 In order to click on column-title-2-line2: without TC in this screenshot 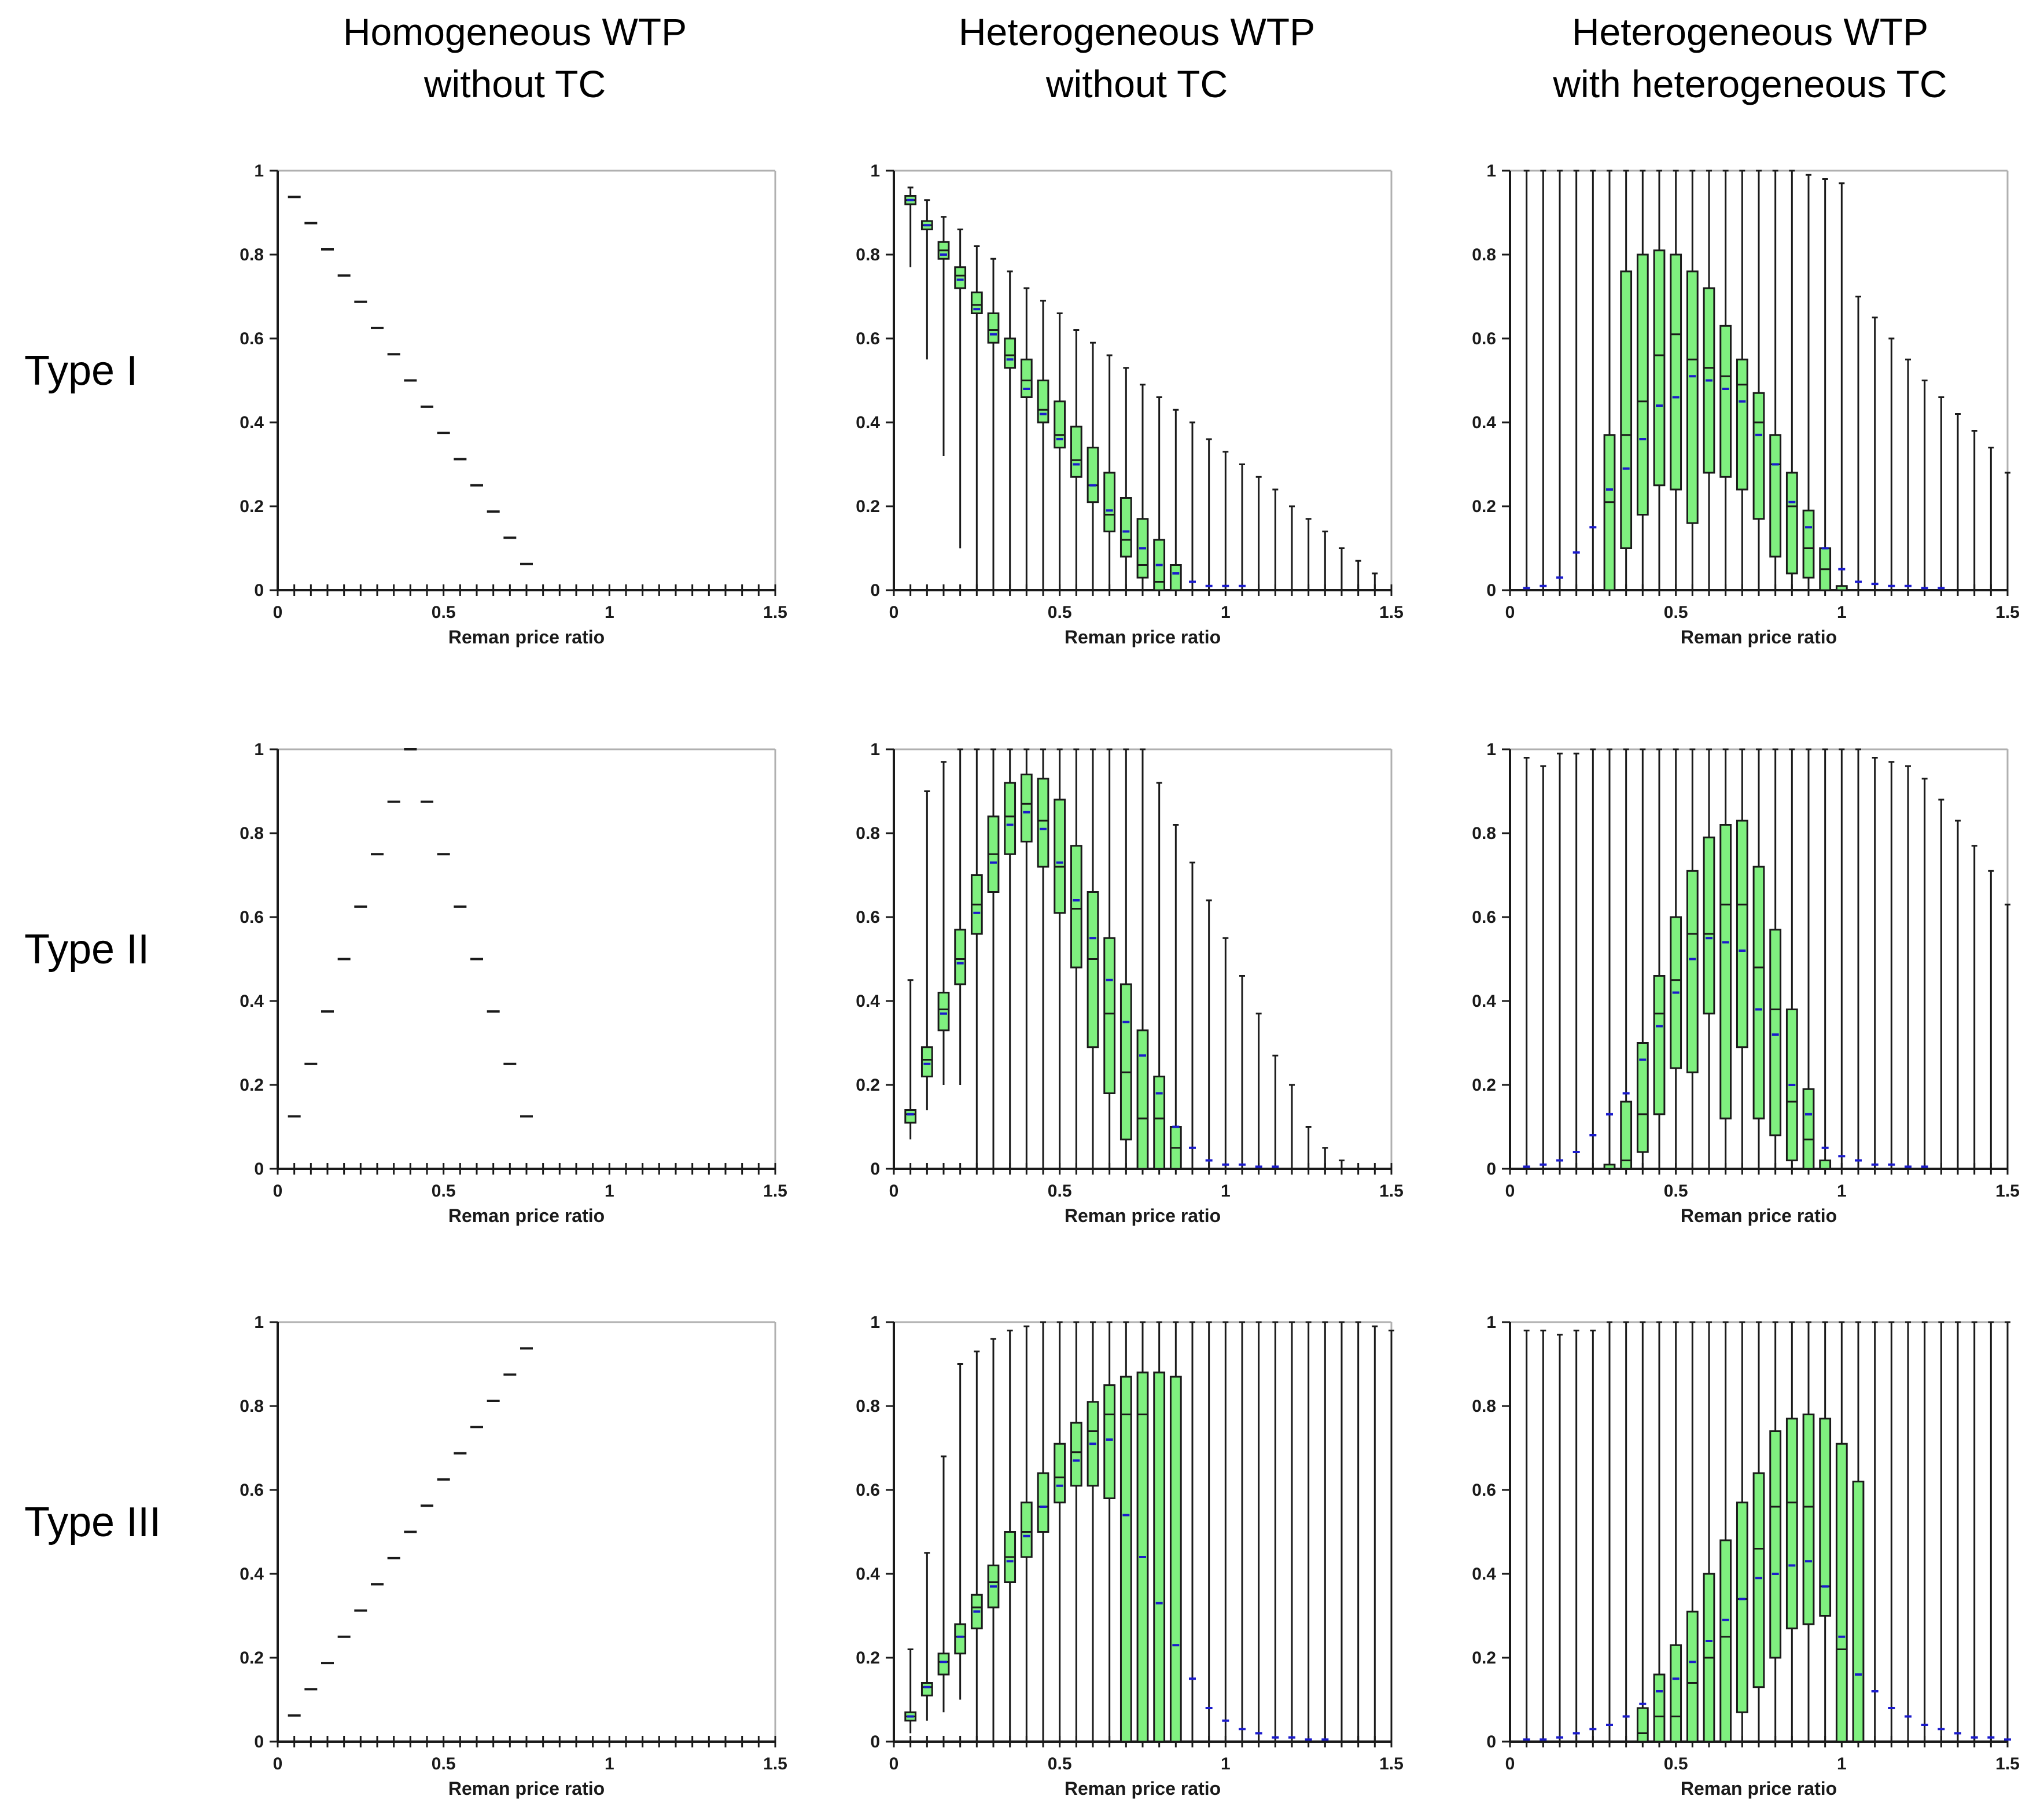, I will do `click(1136, 83)`.